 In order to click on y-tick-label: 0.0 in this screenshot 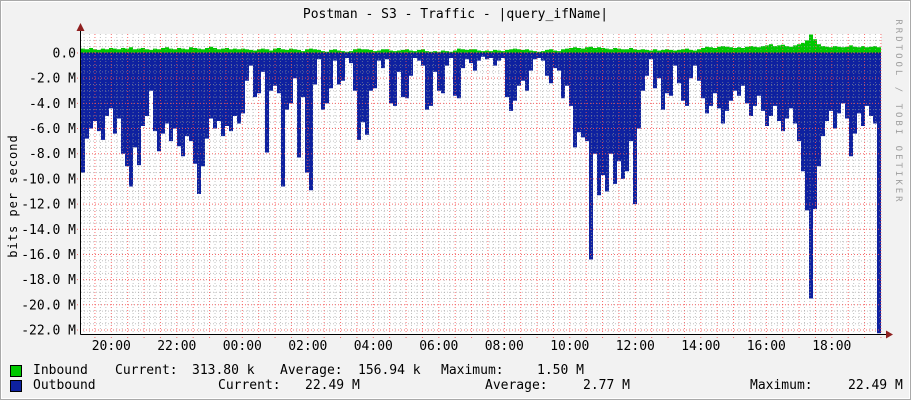, I will do `click(64, 54)`.